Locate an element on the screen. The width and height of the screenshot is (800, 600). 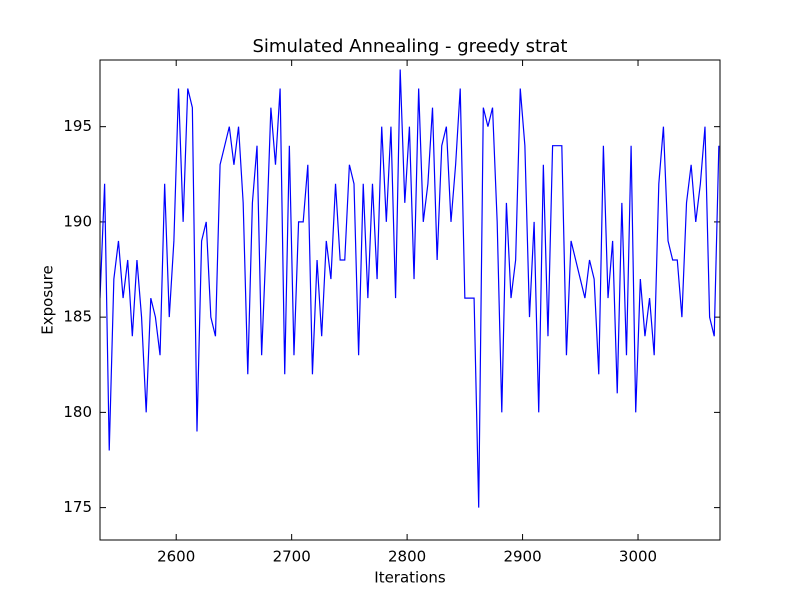
y-axis-label: Exposure is located at coordinates (48, 299).